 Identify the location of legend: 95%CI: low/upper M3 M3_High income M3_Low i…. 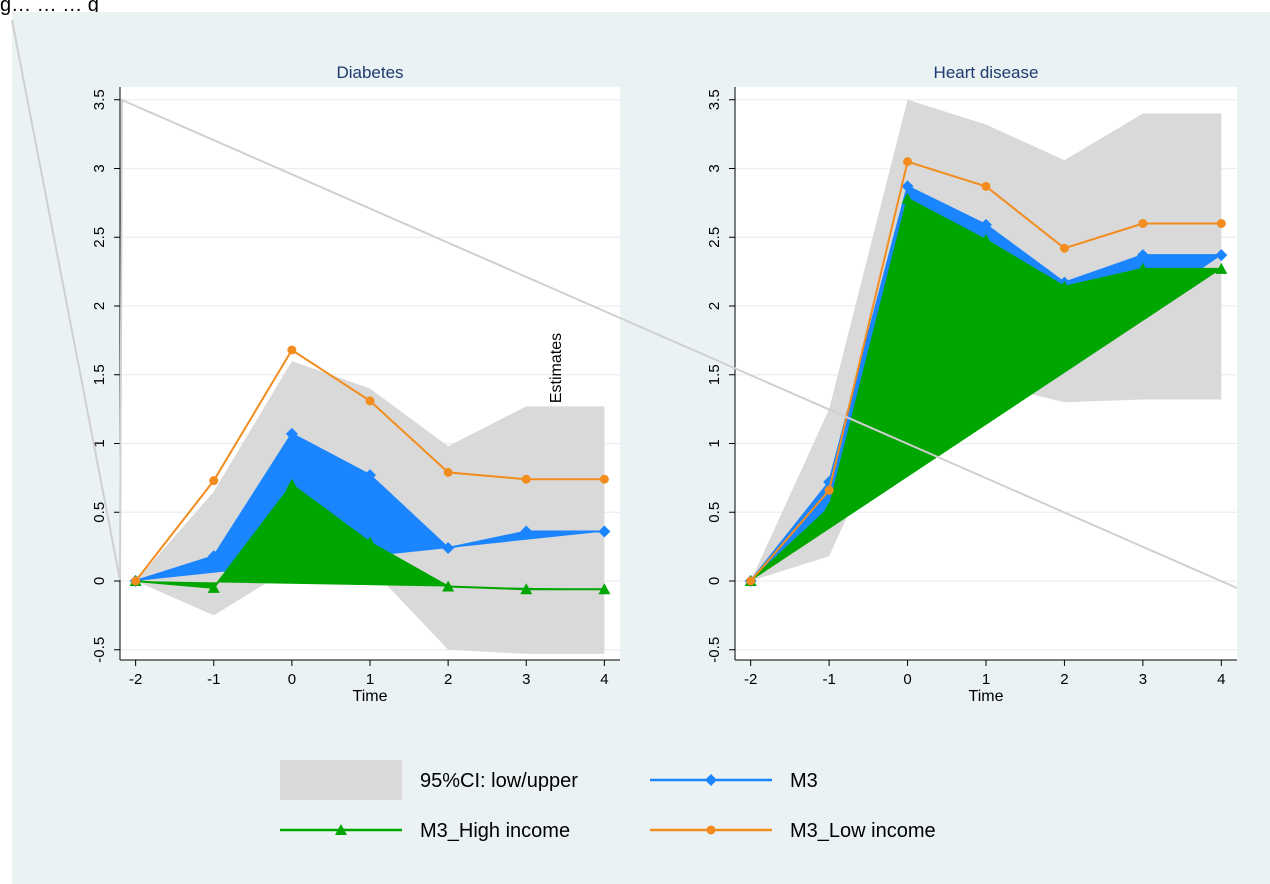
(608, 801).